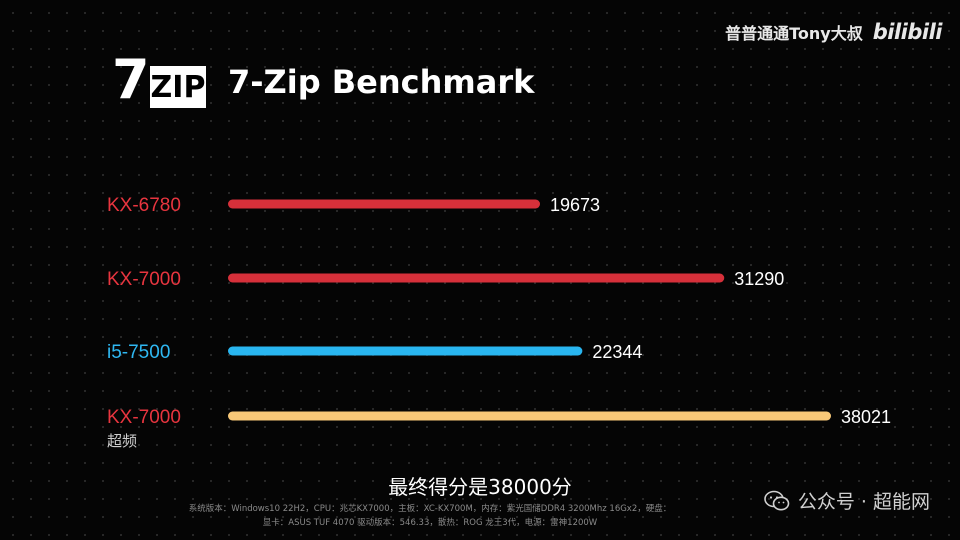 This screenshot has height=540, width=960. Describe the element at coordinates (480, 487) in the screenshot. I see `subtitle-caption: 最终得分是38000分` at that location.